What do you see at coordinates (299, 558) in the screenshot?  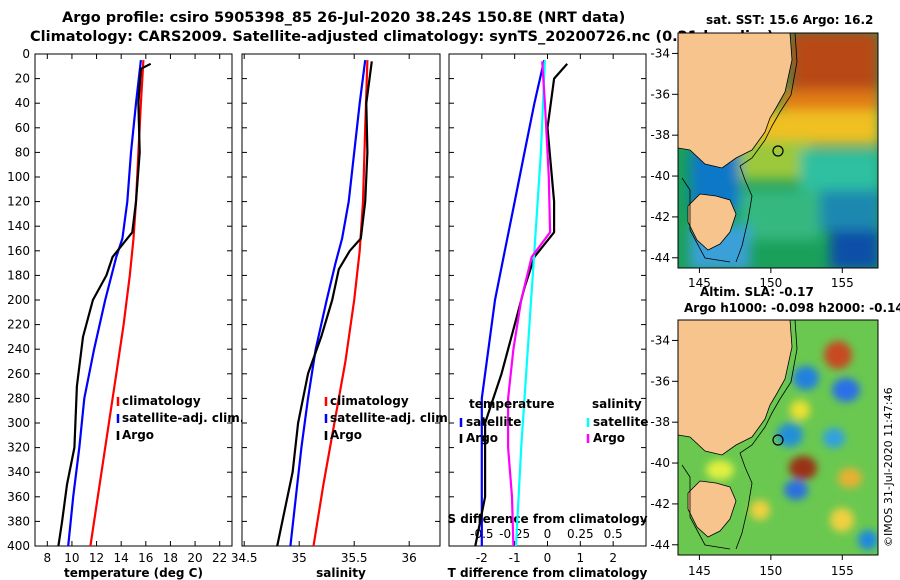 I see `x-tick-label: 35` at bounding box center [299, 558].